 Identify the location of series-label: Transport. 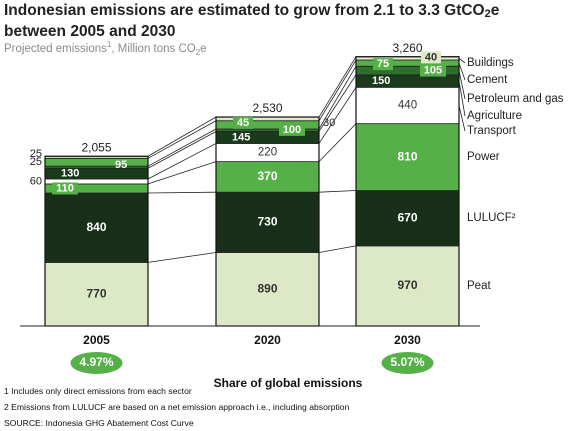
(492, 131).